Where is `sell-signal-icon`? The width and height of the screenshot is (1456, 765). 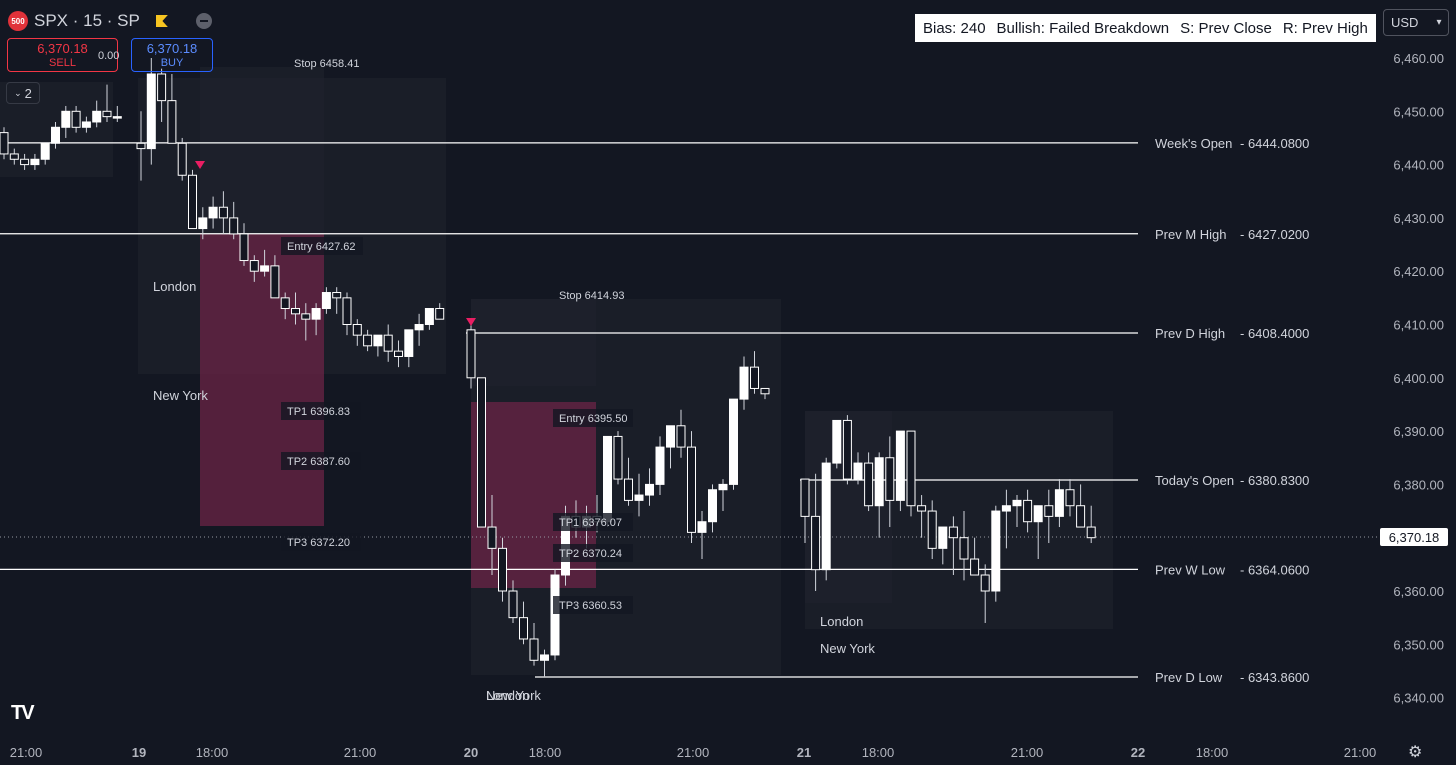
sell-signal-icon is located at coordinates (471, 322).